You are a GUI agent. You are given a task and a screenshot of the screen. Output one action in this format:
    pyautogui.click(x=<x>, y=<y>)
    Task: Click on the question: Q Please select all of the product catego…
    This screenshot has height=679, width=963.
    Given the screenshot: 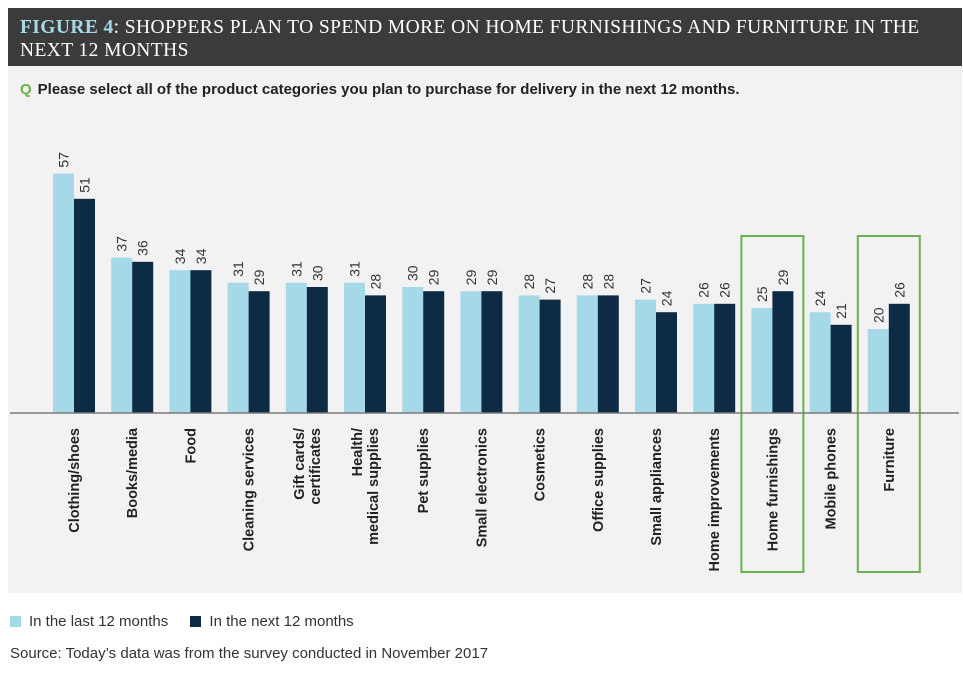 What is the action you would take?
    pyautogui.click(x=380, y=89)
    